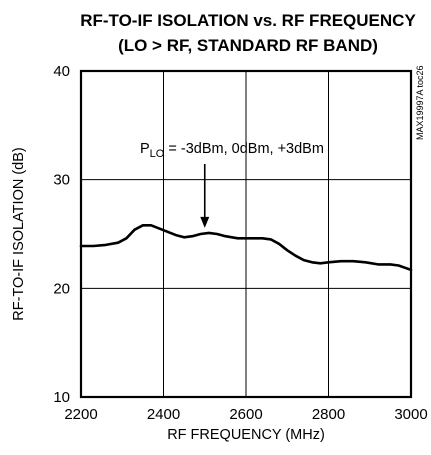  Describe the element at coordinates (248, 20) in the screenshot. I see `chart-title-line1: RF-TO-IF ISOLATION vs. RF FREQUENCY` at that location.